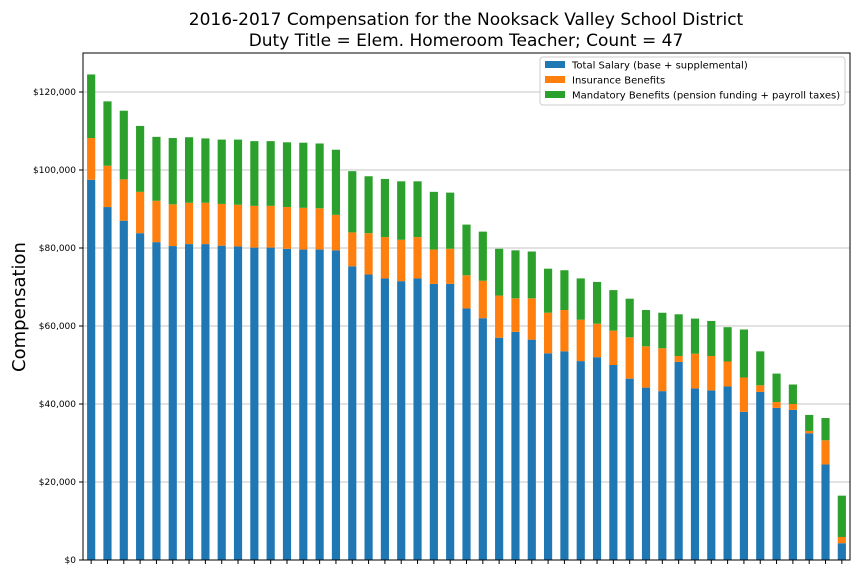 The height and width of the screenshot is (576, 864). Describe the element at coordinates (57, 327) in the screenshot. I see `y-tick-label: $60,000` at that location.